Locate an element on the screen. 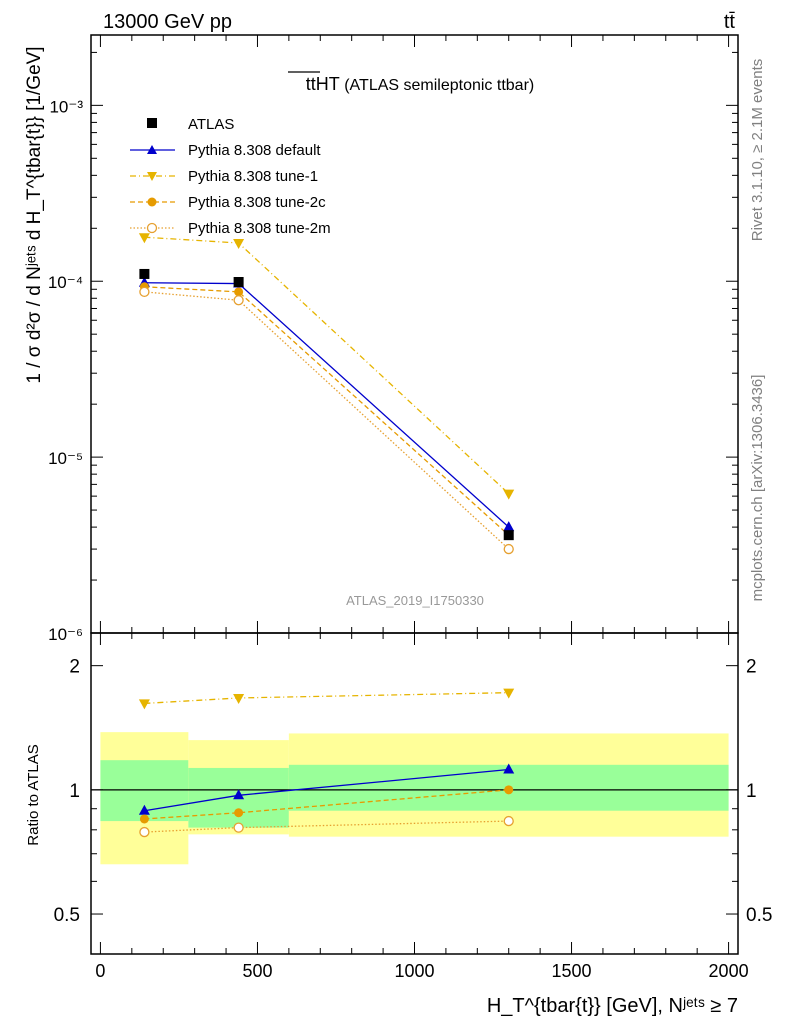 The width and height of the screenshot is (786, 1024). legend-tune1-label: Pythia 8.308 tune-1 is located at coordinates (253, 176).